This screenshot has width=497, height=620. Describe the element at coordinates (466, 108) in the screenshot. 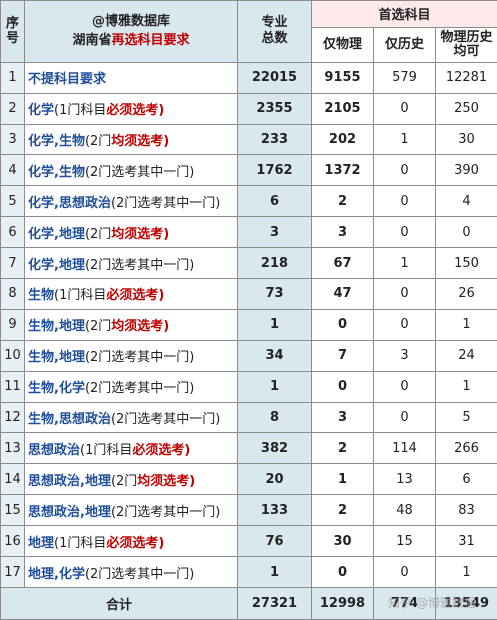

I see `row-both: 250` at that location.